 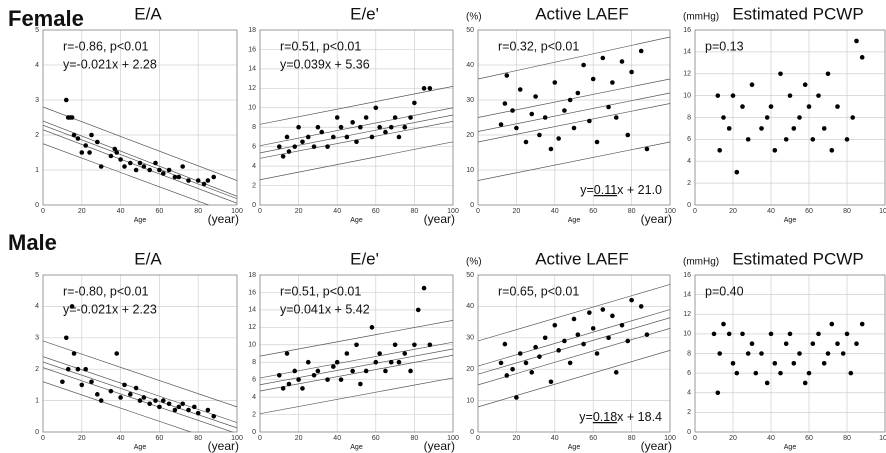 I want to click on y-tick-label: 2, so click(x=37, y=135).